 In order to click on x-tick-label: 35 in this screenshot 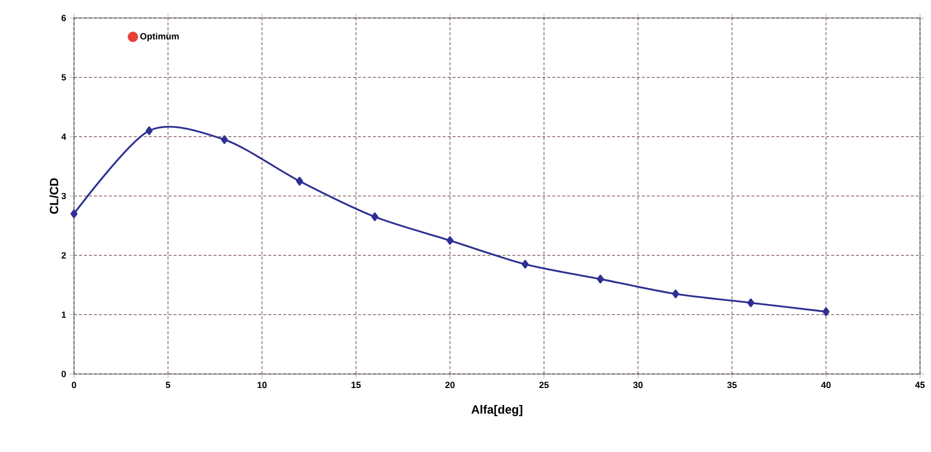, I will do `click(732, 385)`.